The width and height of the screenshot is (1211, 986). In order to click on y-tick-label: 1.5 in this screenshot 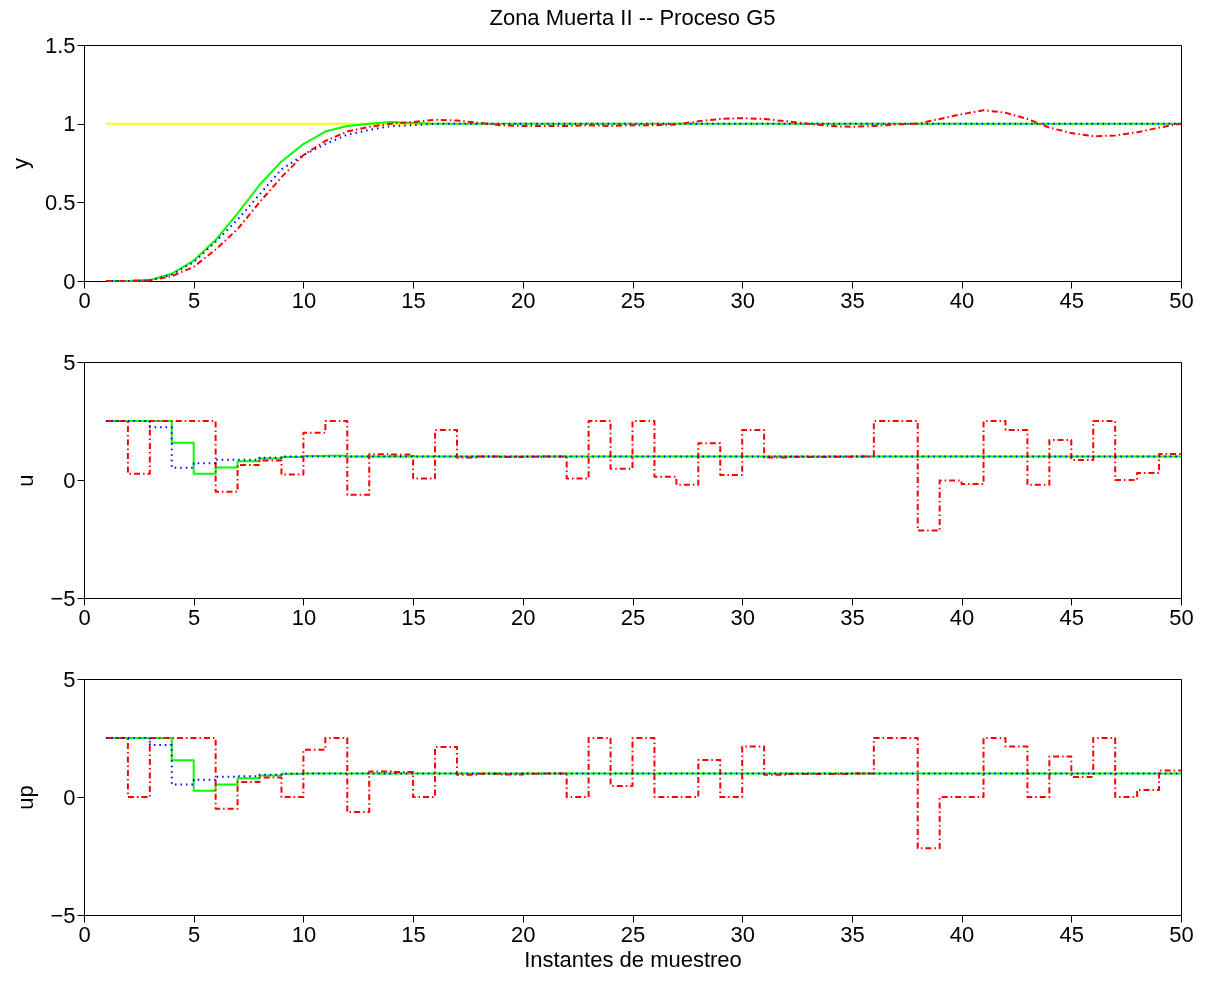, I will do `click(60, 45)`.